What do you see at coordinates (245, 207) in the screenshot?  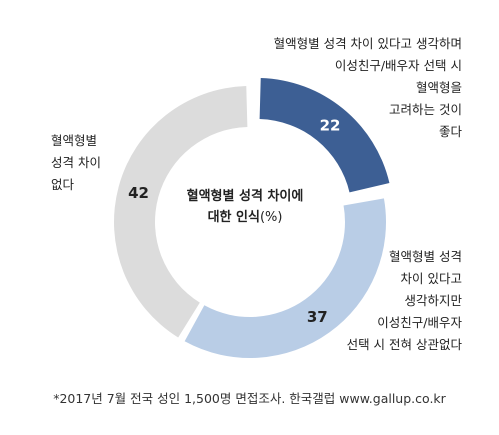 I see `chart-center-title: 혈액형별 성격 차이에 대한 인식(%)` at bounding box center [245, 207].